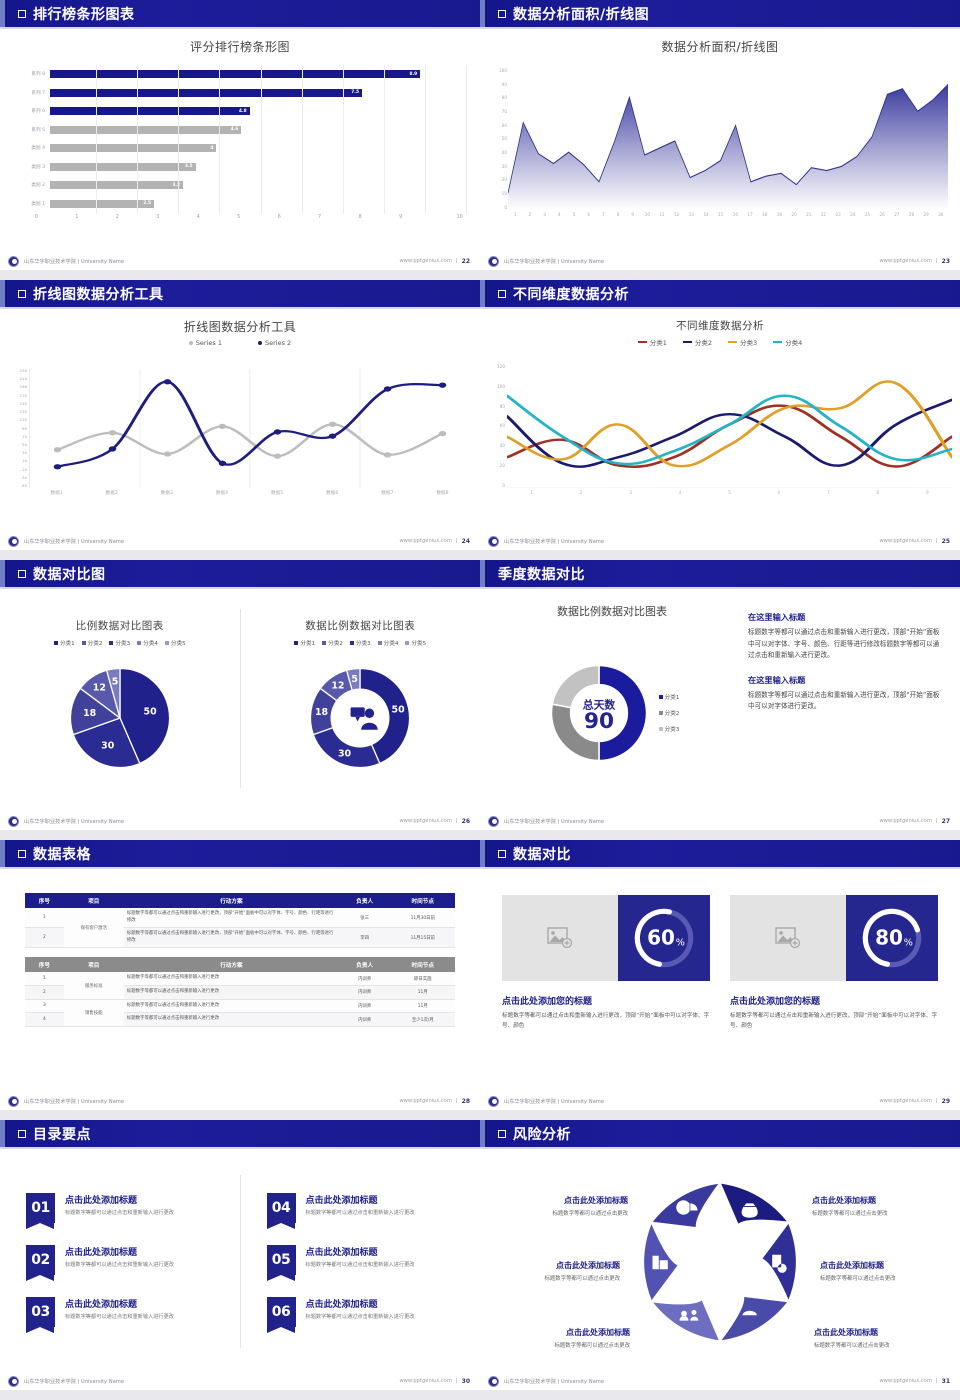 The height and width of the screenshot is (1400, 960). What do you see at coordinates (231, 900) in the screenshot?
I see `table-column-header: 行动方案` at bounding box center [231, 900].